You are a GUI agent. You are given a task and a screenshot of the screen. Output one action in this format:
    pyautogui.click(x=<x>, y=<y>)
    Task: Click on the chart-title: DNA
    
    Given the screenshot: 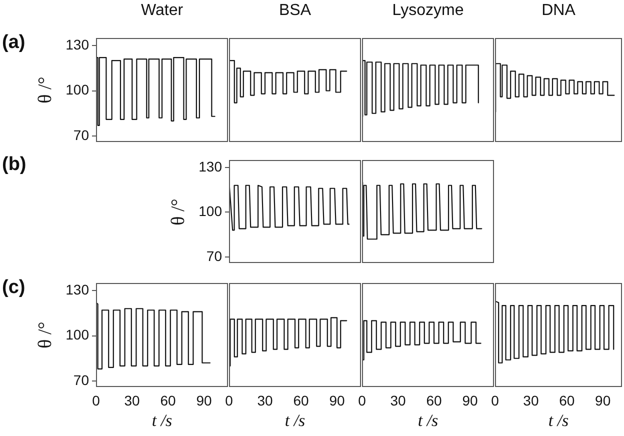 What is the action you would take?
    pyautogui.click(x=559, y=11)
    